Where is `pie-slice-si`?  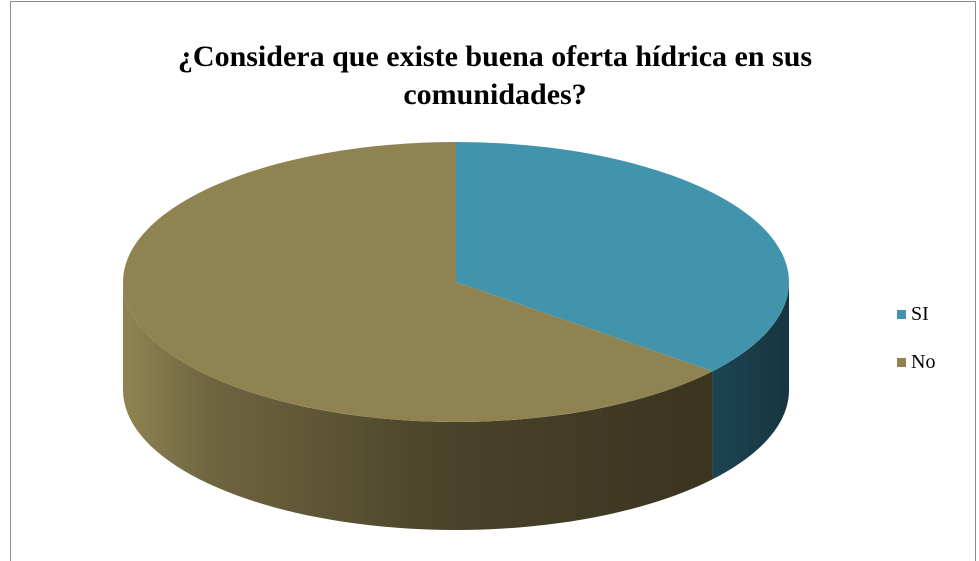 pie-slice-si is located at coordinates (623, 257).